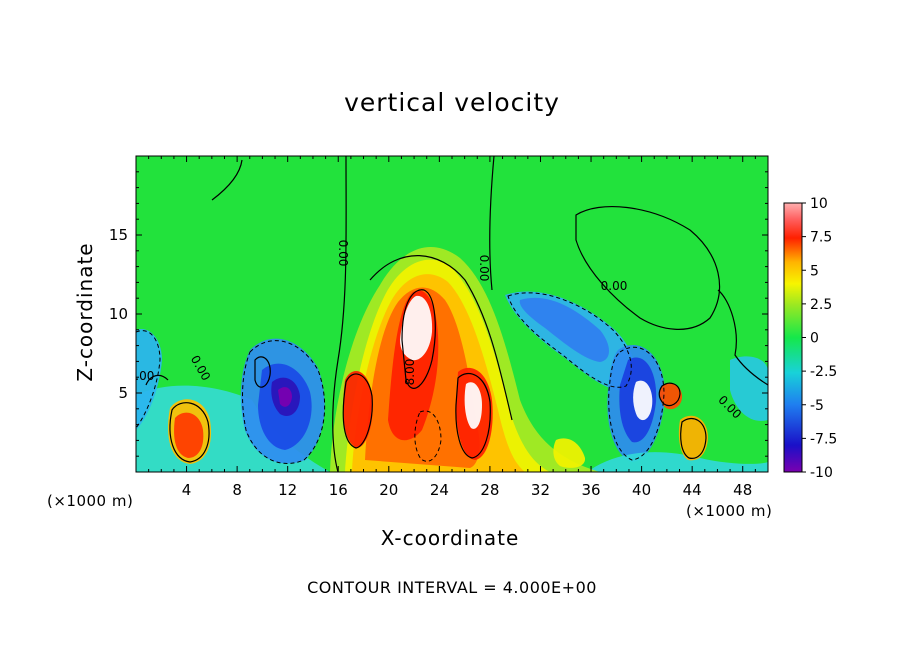 This screenshot has width=904, height=654. Describe the element at coordinates (742, 490) in the screenshot. I see `x-tick-label: 48` at that location.